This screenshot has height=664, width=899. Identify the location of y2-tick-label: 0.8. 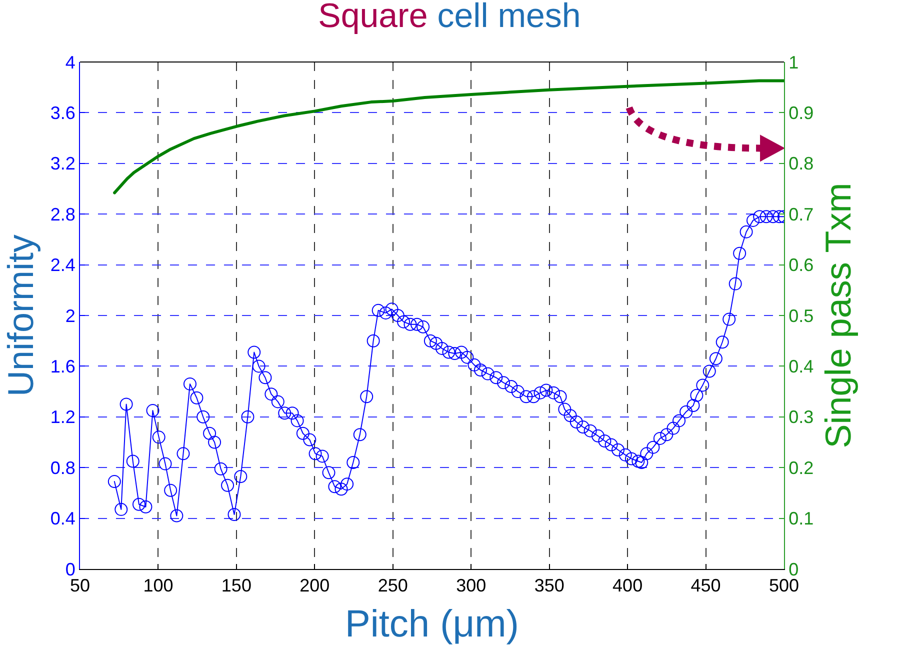
(801, 164).